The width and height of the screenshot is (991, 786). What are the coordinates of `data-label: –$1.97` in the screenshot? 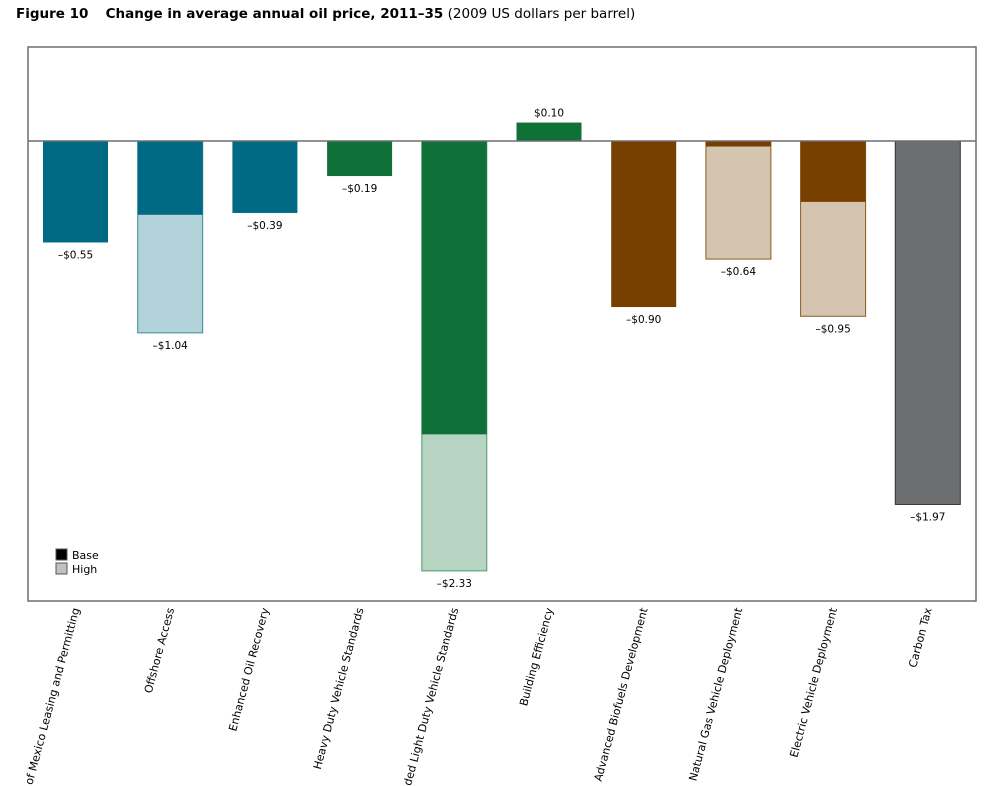 It's located at (927, 517).